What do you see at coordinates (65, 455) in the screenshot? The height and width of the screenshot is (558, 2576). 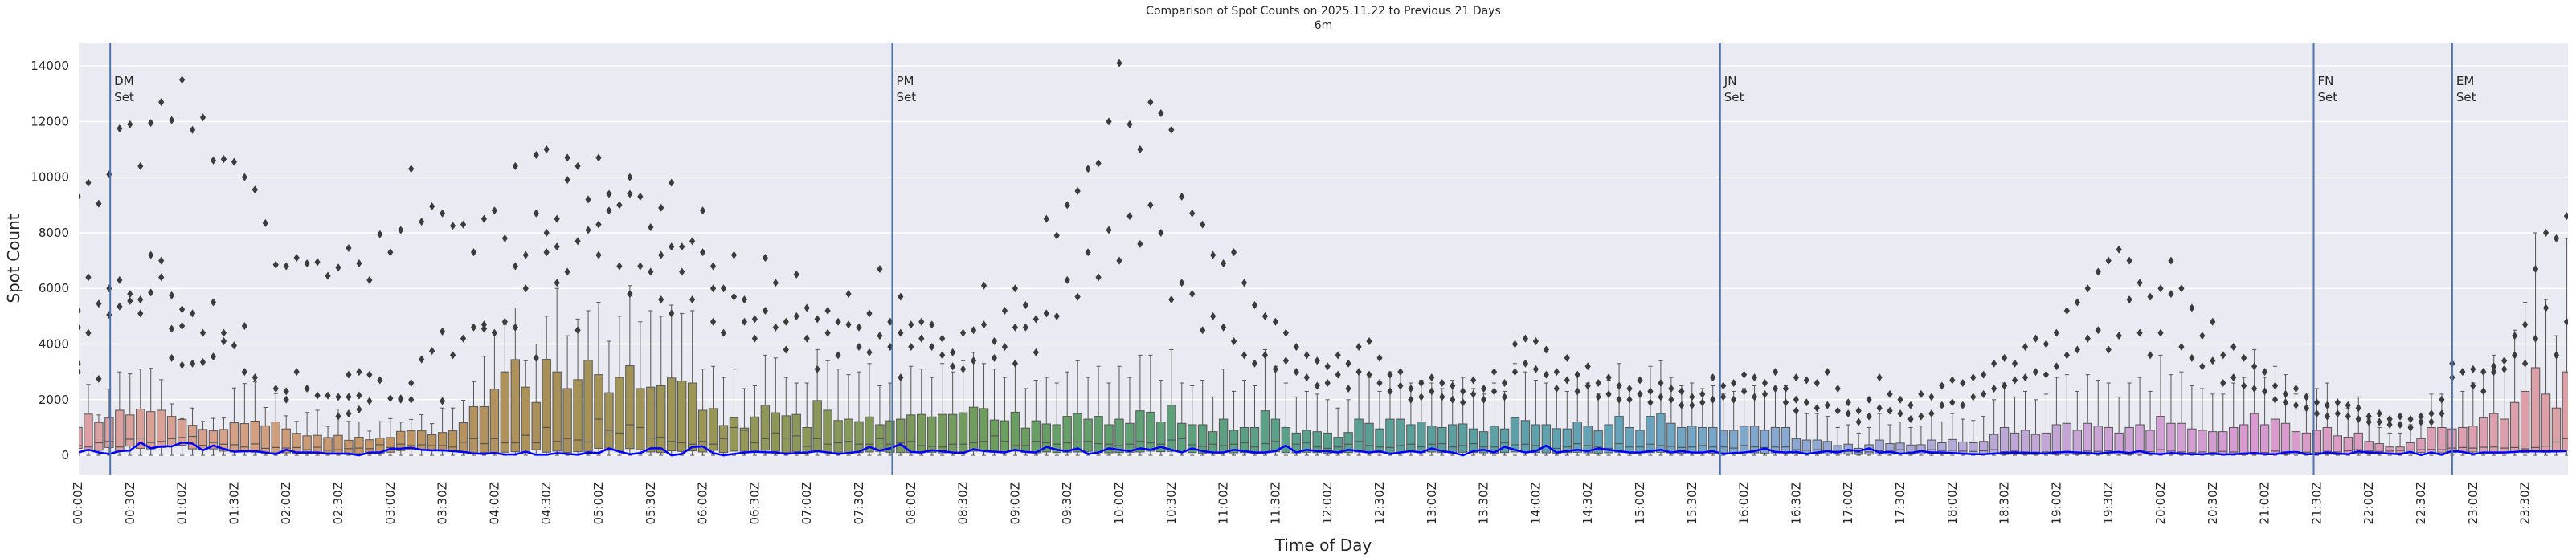 I see `y-tick-label: 0` at bounding box center [65, 455].